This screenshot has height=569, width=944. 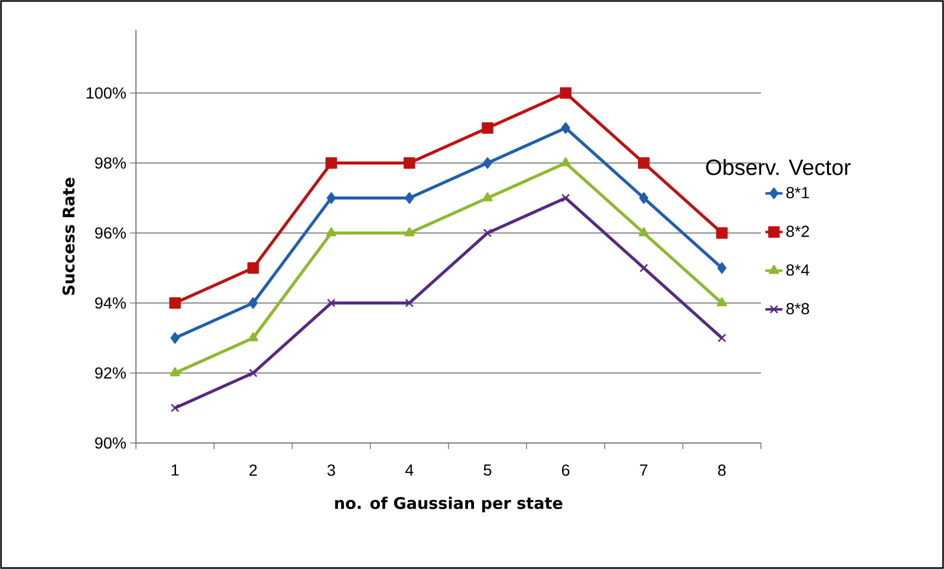 I want to click on y-axis-title: Success Rate, so click(x=68, y=236).